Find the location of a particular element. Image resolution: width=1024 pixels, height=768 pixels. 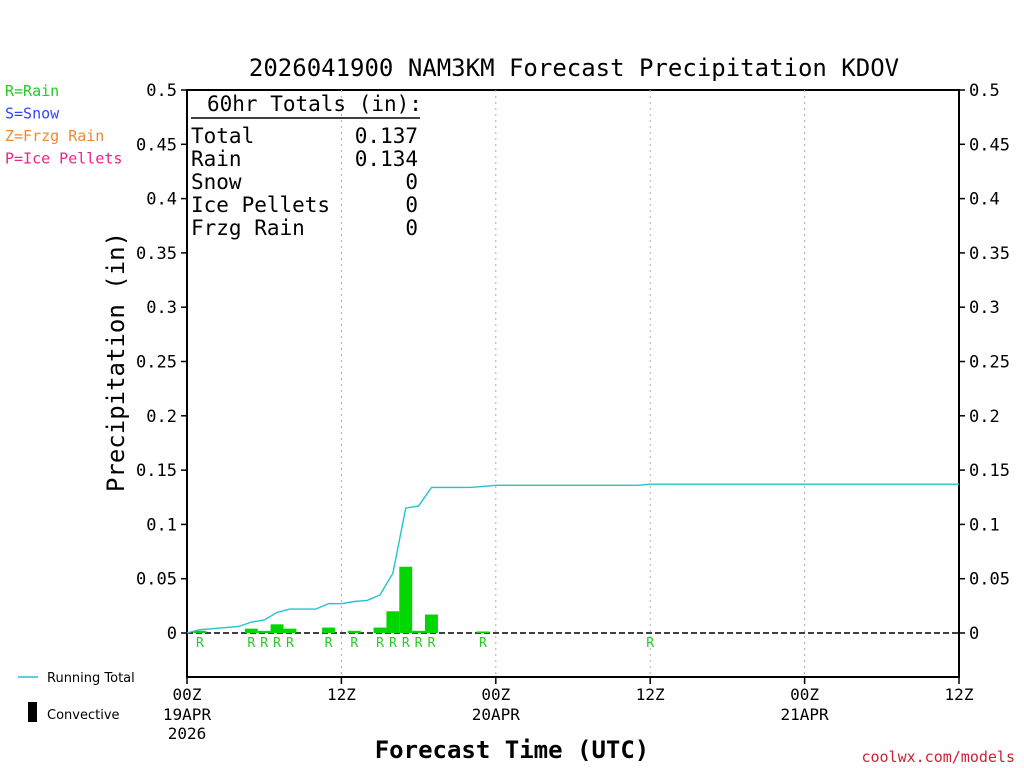

x-tick-date: 20APR is located at coordinates (496, 714).